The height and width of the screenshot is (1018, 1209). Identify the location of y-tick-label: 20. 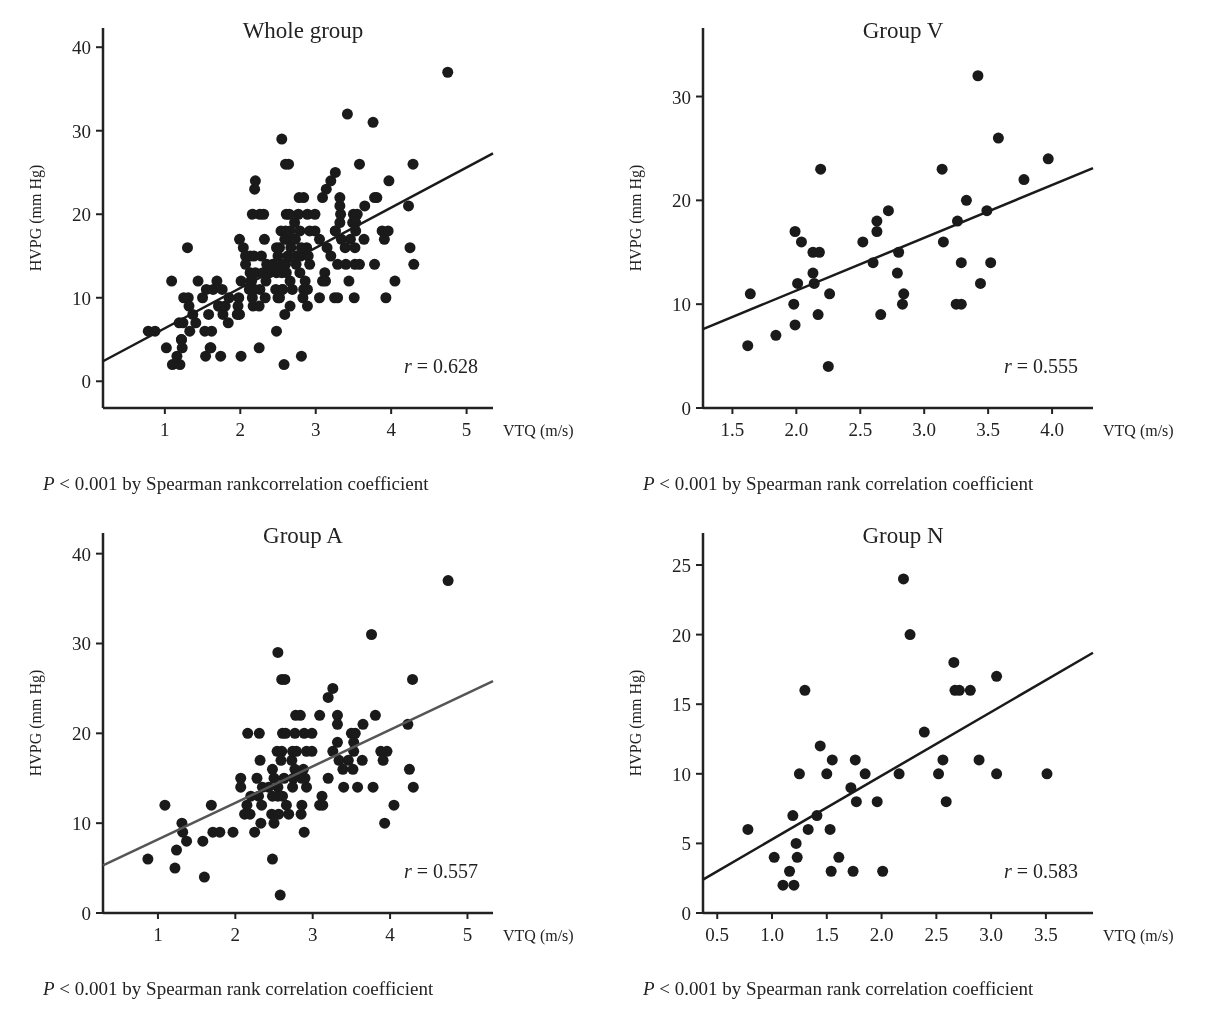
(81, 215).